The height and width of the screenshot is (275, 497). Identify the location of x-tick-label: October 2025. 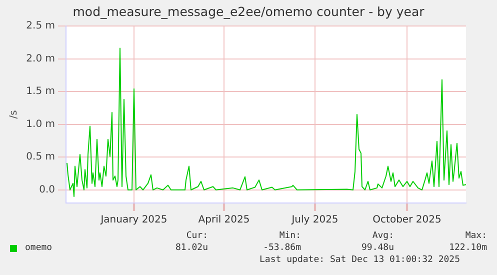
(407, 220).